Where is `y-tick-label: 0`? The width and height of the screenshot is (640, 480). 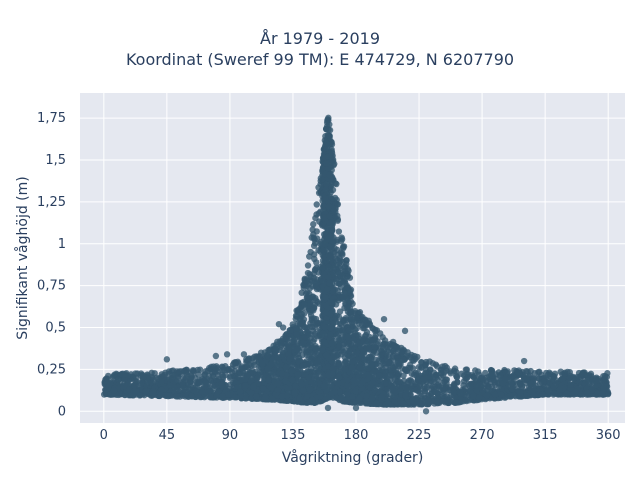
y-tick-label: 0 is located at coordinates (62, 411).